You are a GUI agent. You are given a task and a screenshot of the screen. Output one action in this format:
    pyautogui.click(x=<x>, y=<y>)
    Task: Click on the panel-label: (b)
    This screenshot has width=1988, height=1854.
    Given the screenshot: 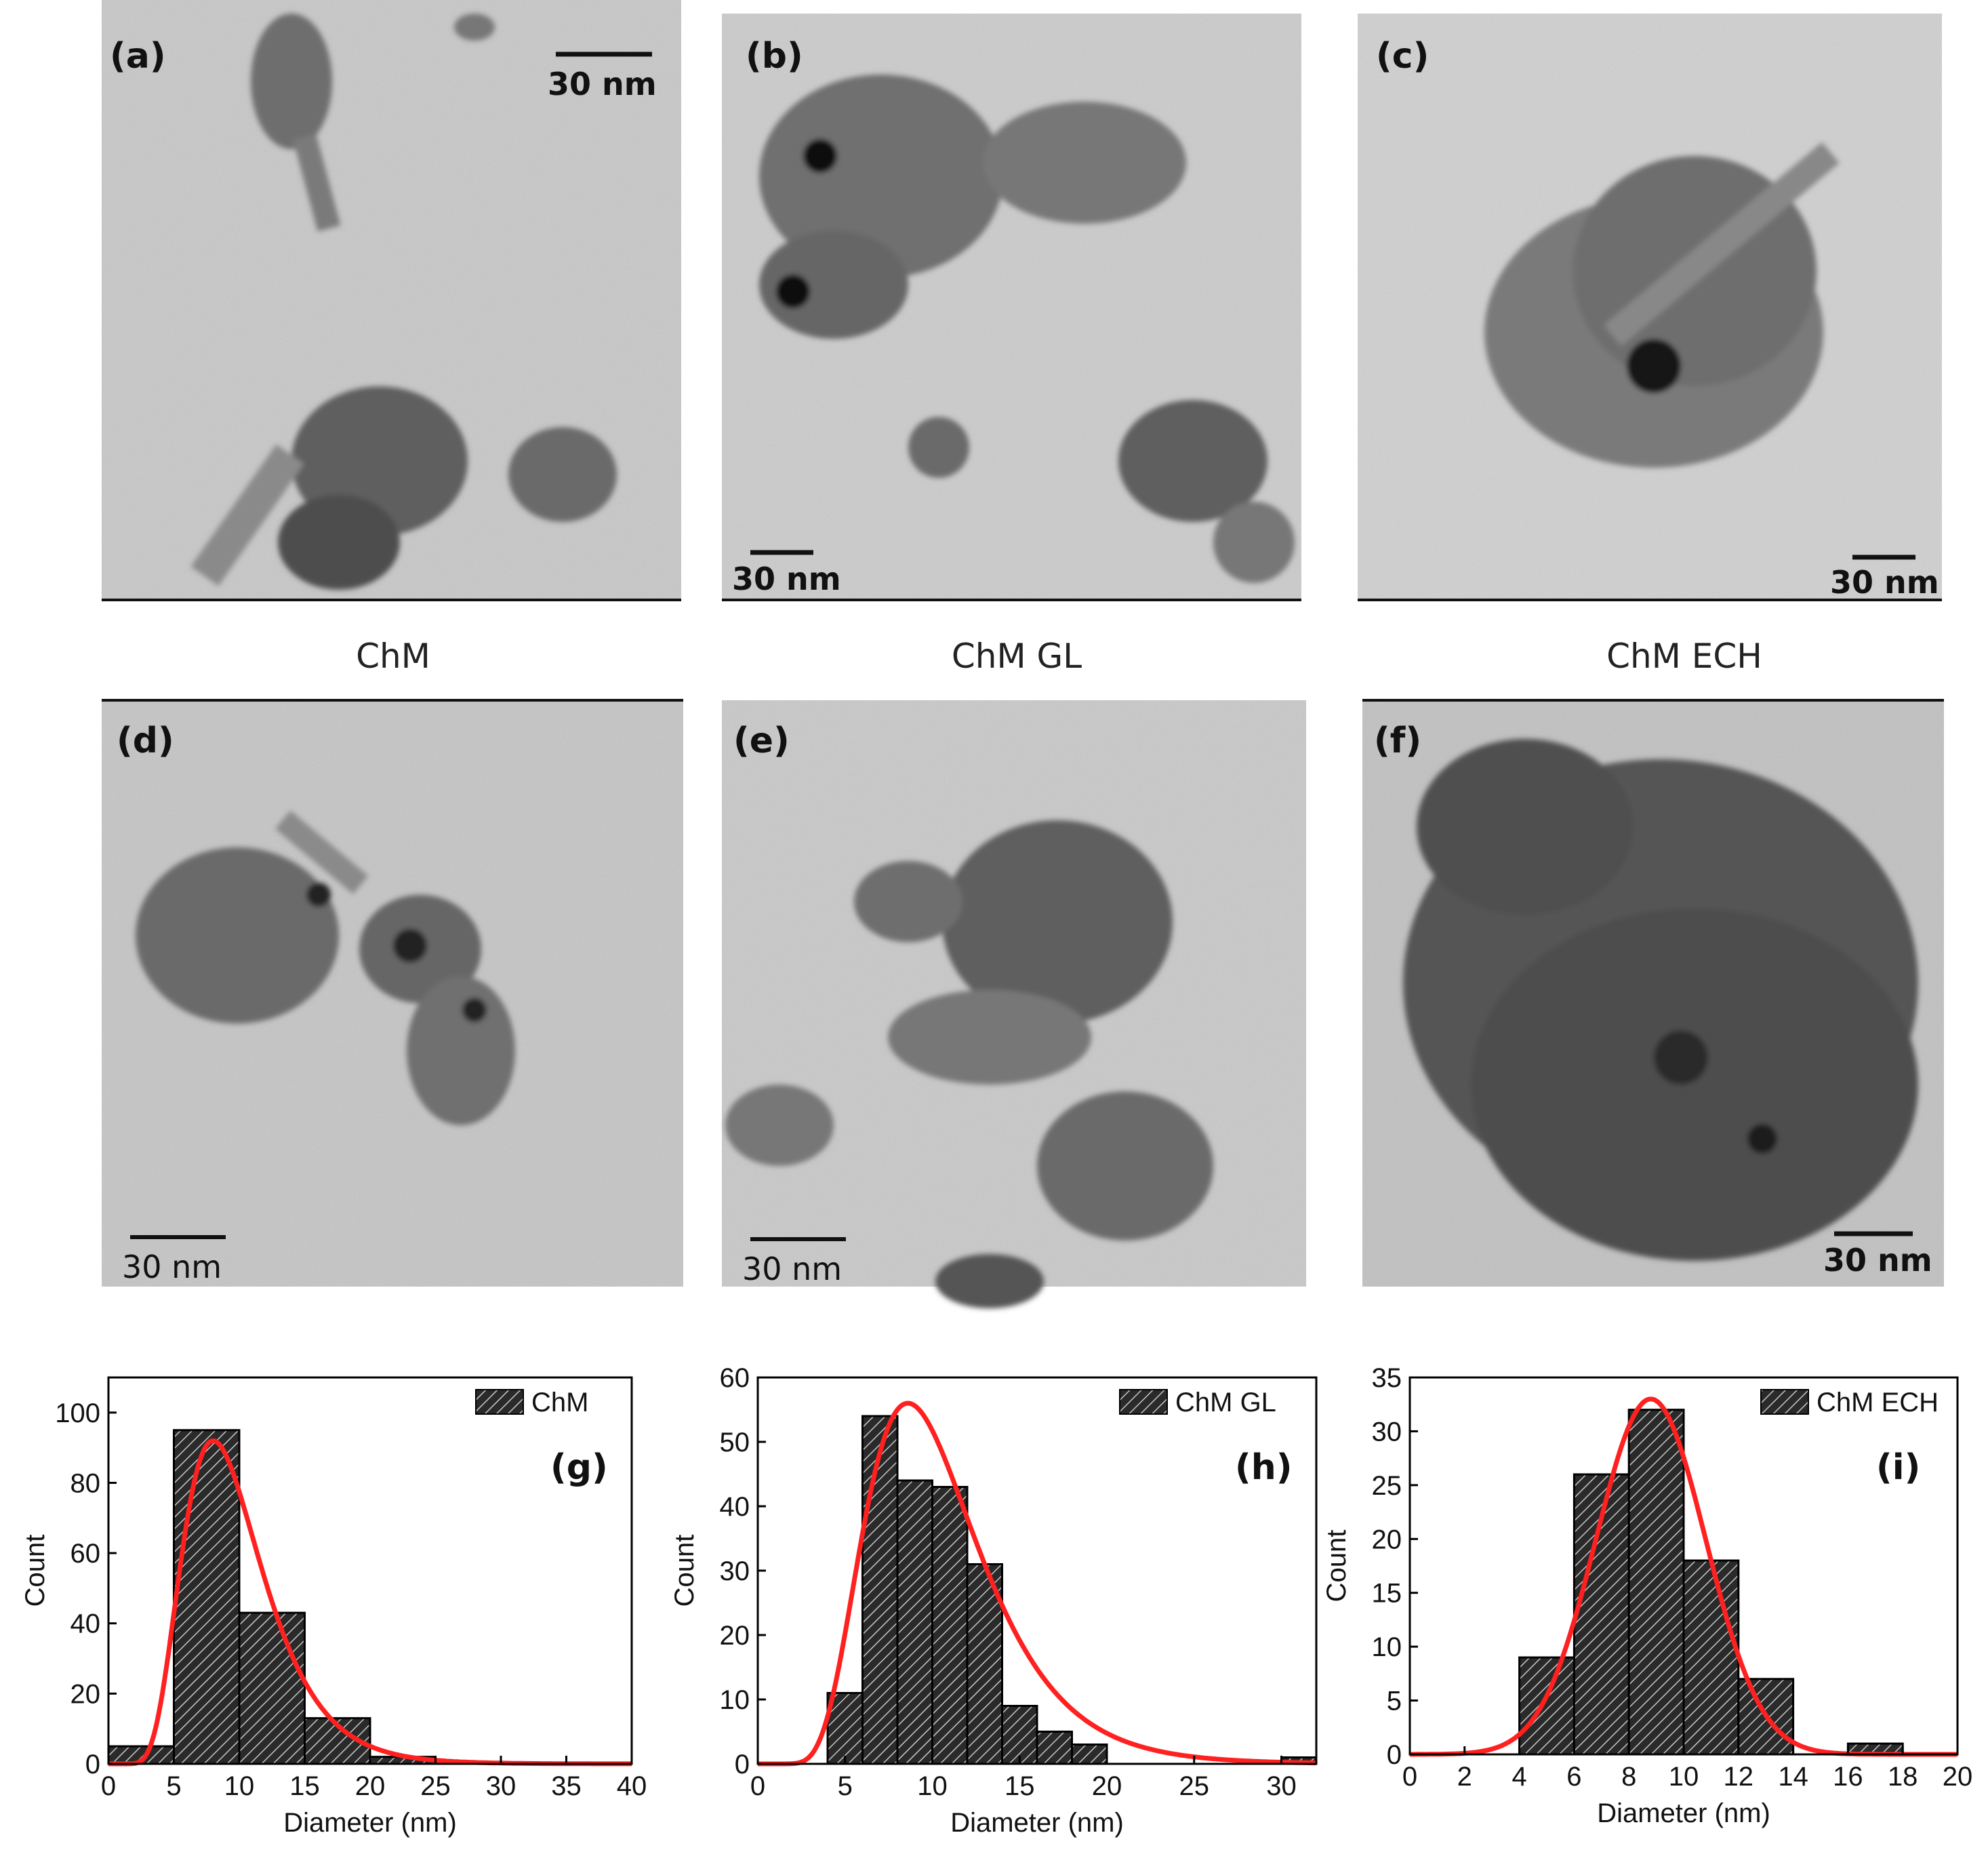 What is the action you would take?
    pyautogui.click(x=774, y=57)
    